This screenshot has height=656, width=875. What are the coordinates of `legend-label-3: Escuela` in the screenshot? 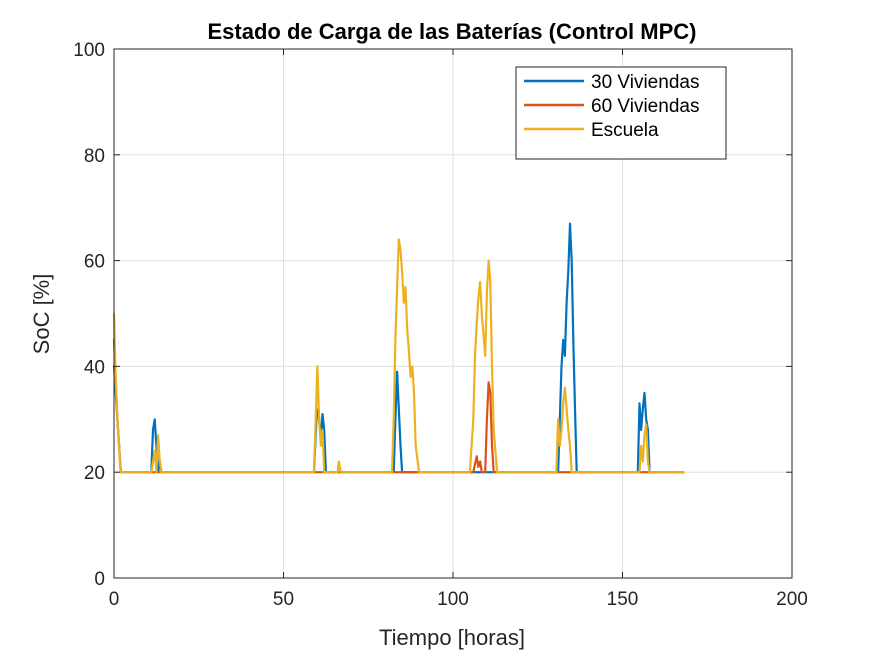 It's located at (625, 130).